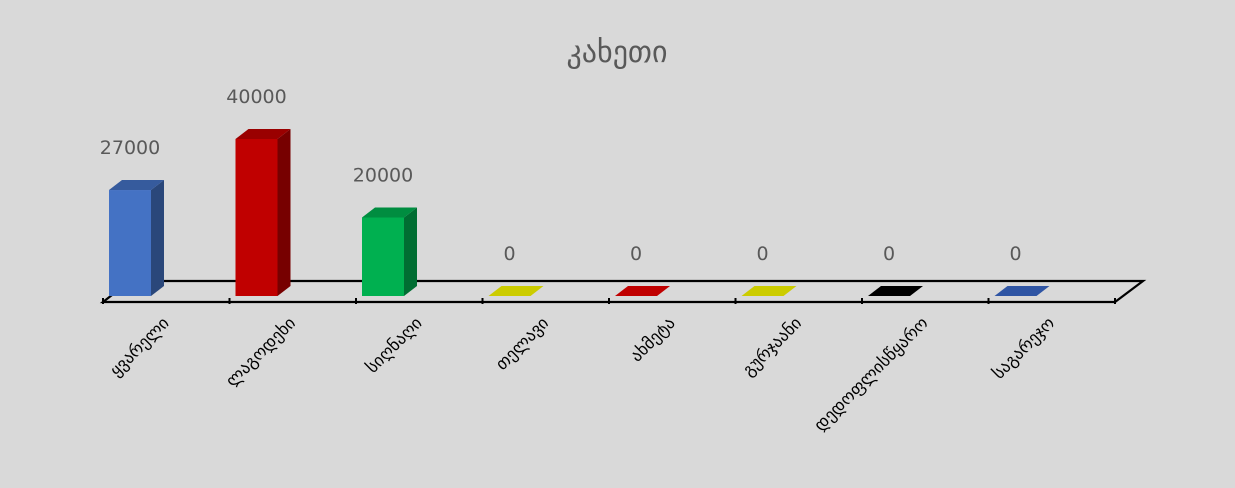 Image resolution: width=1235 pixels, height=488 pixels. Describe the element at coordinates (256, 97) in the screenshot. I see `data-label-2: 40000` at that location.